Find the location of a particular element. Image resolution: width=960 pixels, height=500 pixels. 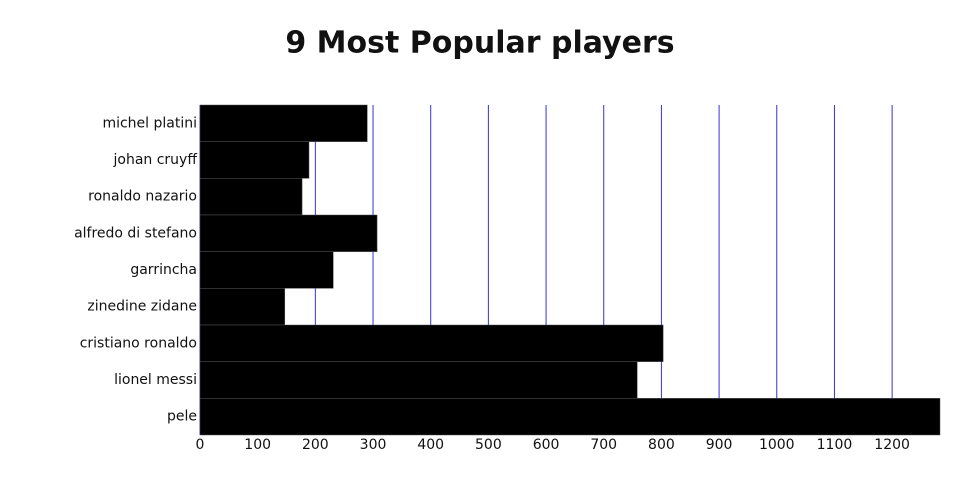

y-tick-label: ronaldo nazario is located at coordinates (142, 197).